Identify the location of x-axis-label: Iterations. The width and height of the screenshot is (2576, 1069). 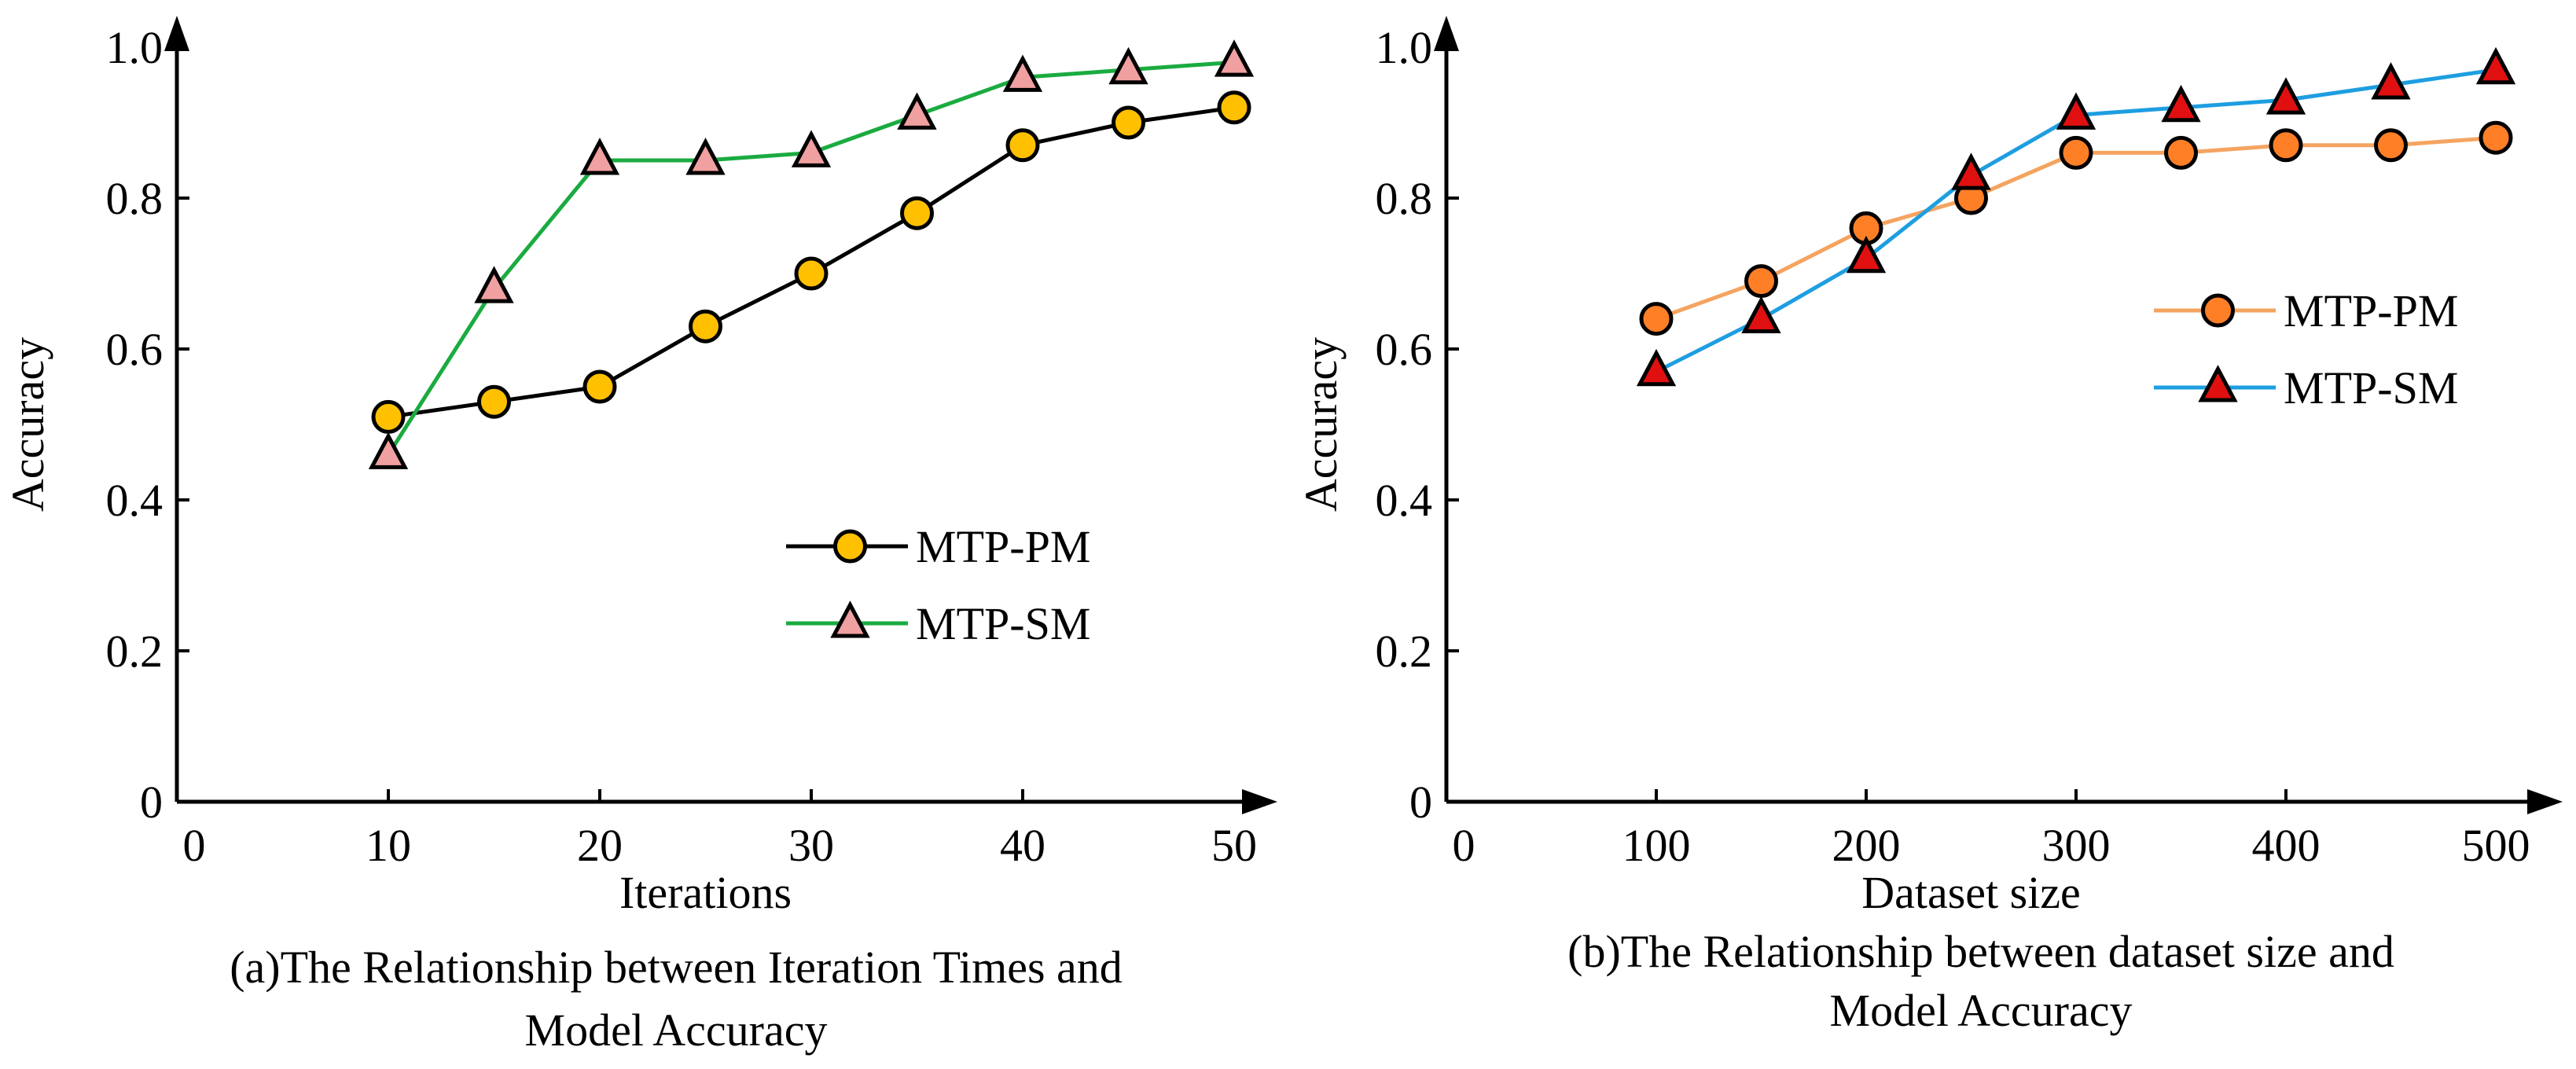
(705, 892).